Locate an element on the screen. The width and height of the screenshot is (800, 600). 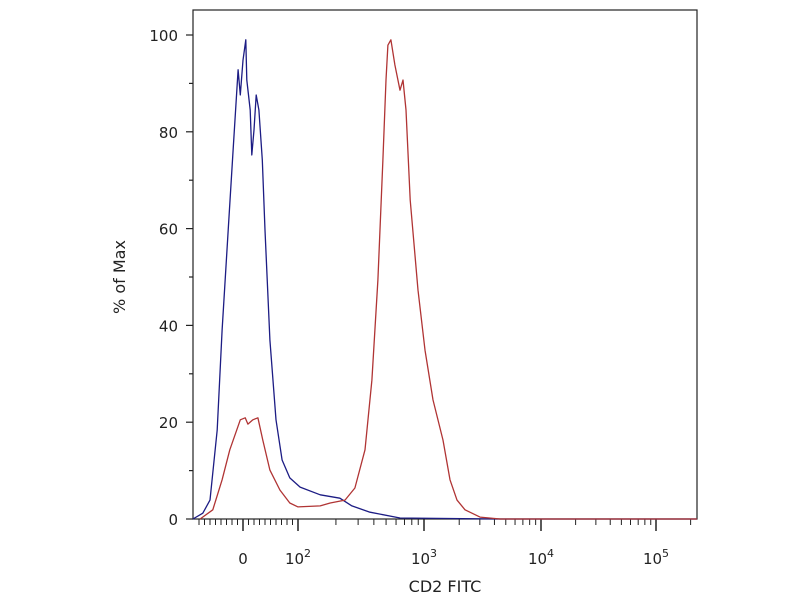
x-tick-label: 10⁵ is located at coordinates (656, 557).